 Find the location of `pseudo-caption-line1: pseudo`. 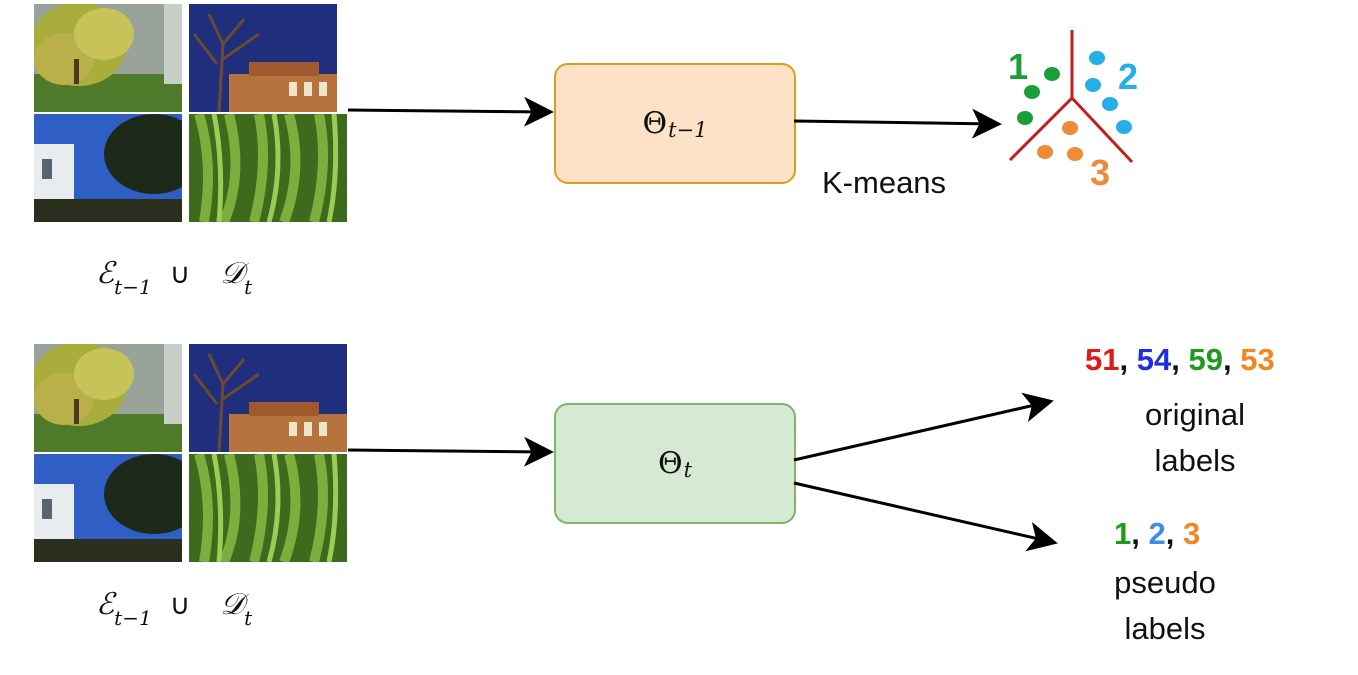

pseudo-caption-line1: pseudo is located at coordinates (1165, 582).